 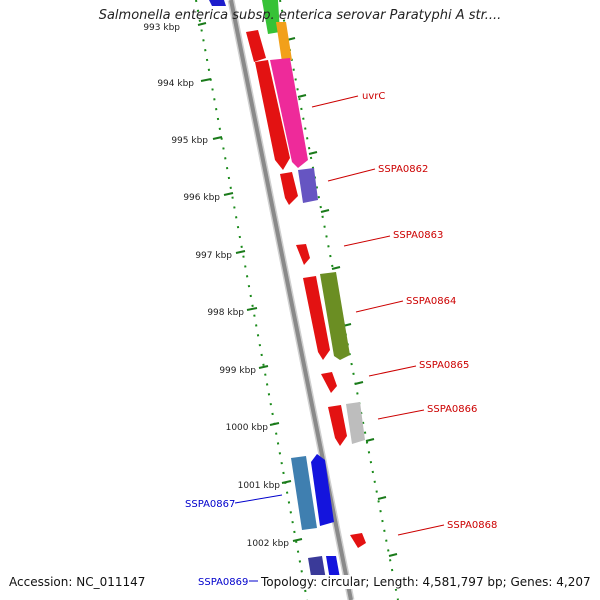 I want to click on gene-label-uvrC: uvrC, so click(x=373, y=96).